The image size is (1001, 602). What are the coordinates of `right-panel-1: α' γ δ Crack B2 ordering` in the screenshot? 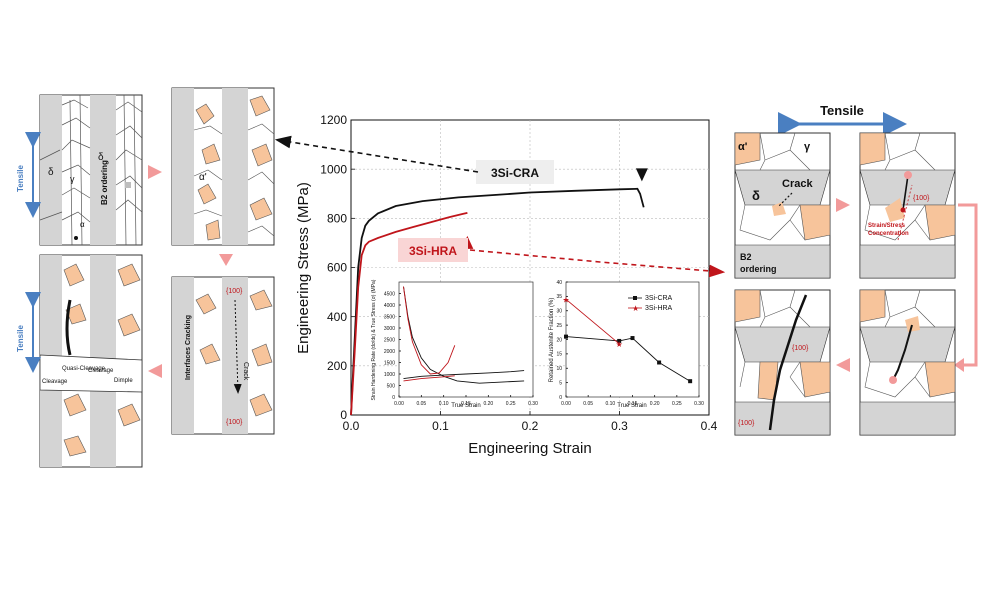 It's located at (782, 205).